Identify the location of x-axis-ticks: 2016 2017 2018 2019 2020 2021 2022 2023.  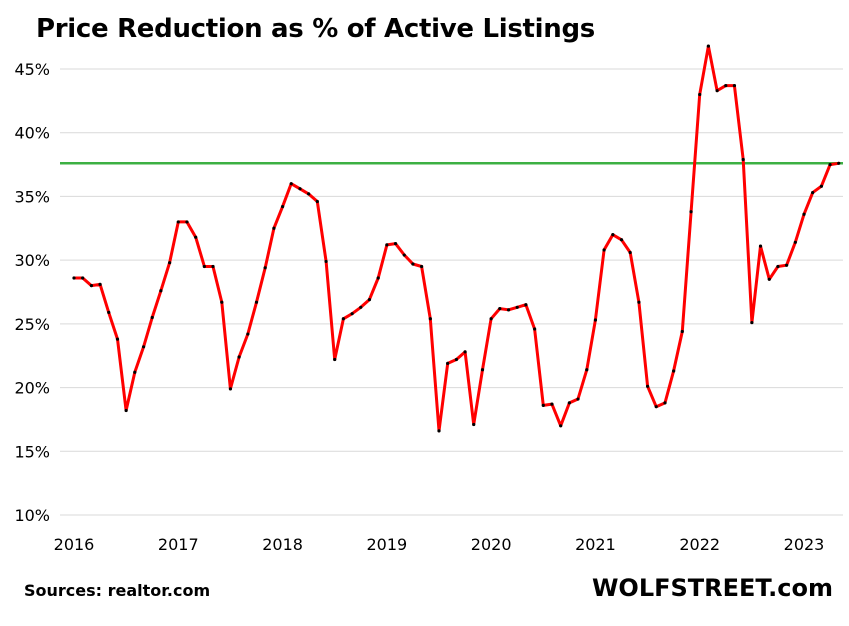
(439, 544).